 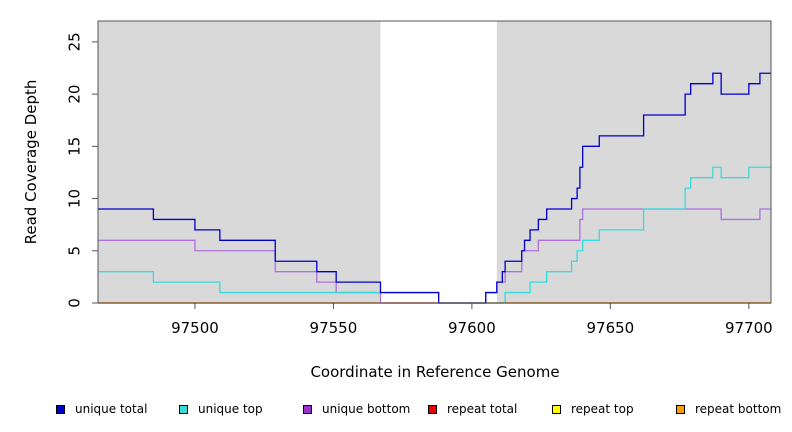 What do you see at coordinates (434, 372) in the screenshot?
I see `x-axis-label: Coordinate in Reference Genome` at bounding box center [434, 372].